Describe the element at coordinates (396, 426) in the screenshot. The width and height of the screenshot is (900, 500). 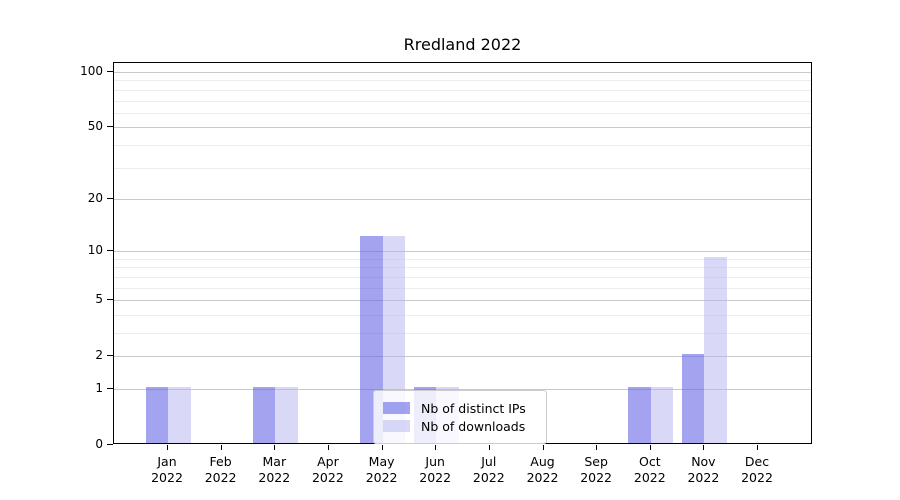
I see `legend-swatch-downloads` at that location.